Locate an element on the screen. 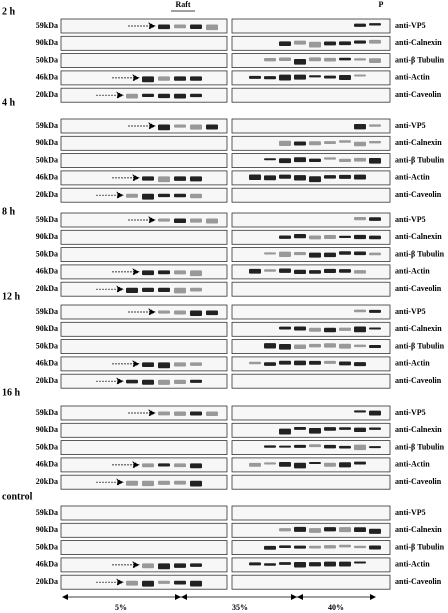 The image size is (448, 613). pellet-label: P is located at coordinates (381, 4).